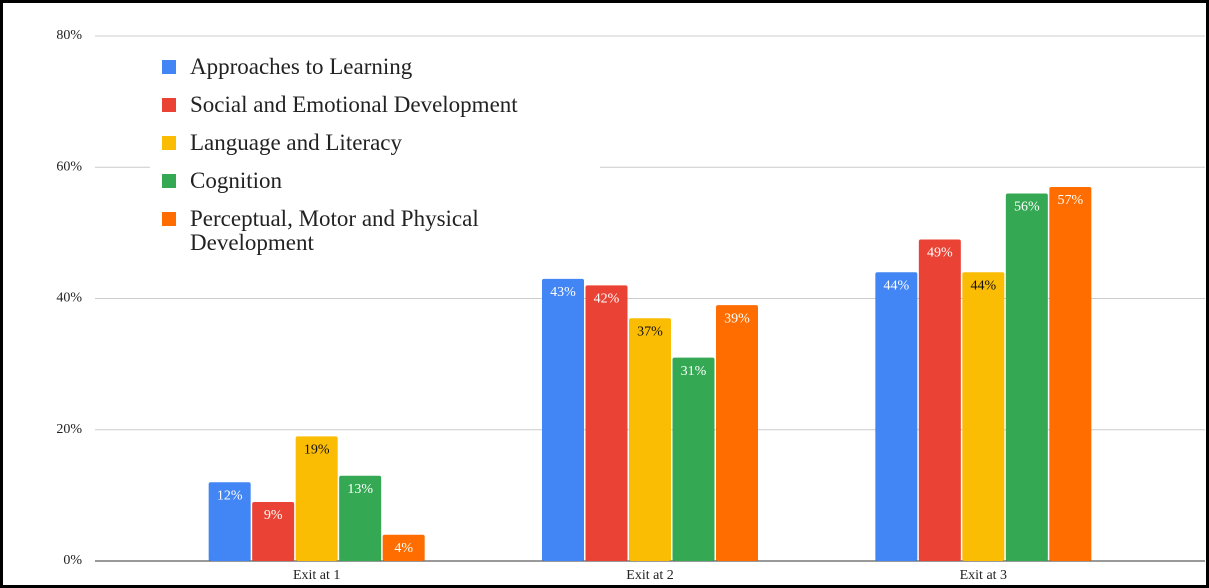 Image resolution: width=1209 pixels, height=588 pixels. What do you see at coordinates (737, 318) in the screenshot?
I see `value-label: 39%` at bounding box center [737, 318].